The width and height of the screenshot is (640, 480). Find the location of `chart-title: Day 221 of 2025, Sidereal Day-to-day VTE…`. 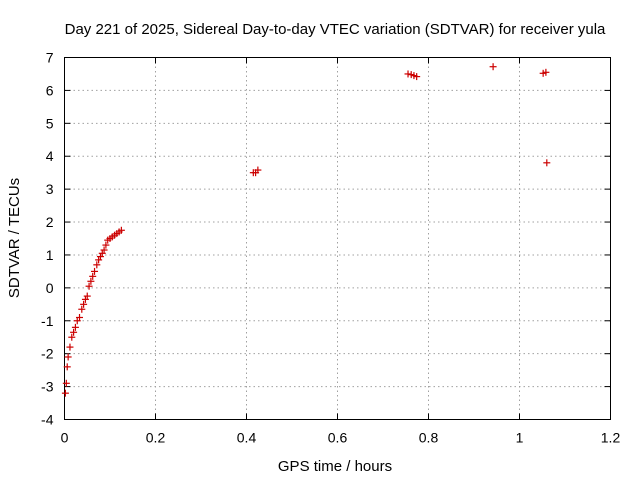

chart-title: Day 221 of 2025, Sidereal Day-to-day VTE… is located at coordinates (335, 29).